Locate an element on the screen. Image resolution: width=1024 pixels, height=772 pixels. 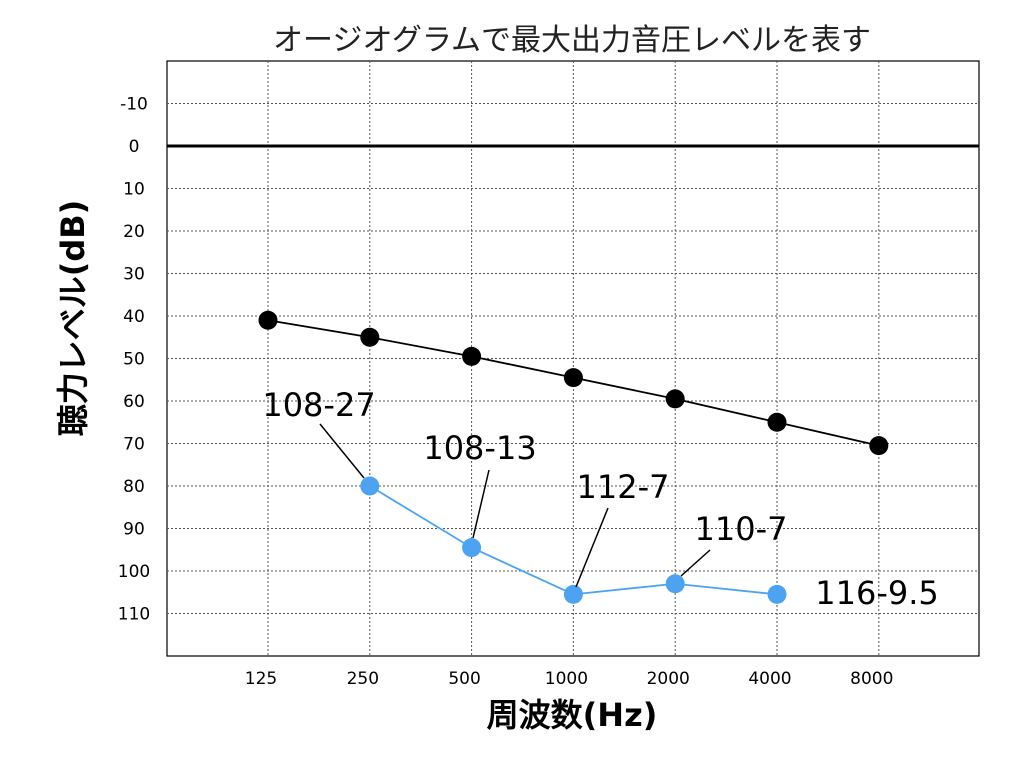
annotation-label: 108-27 is located at coordinates (318, 405).